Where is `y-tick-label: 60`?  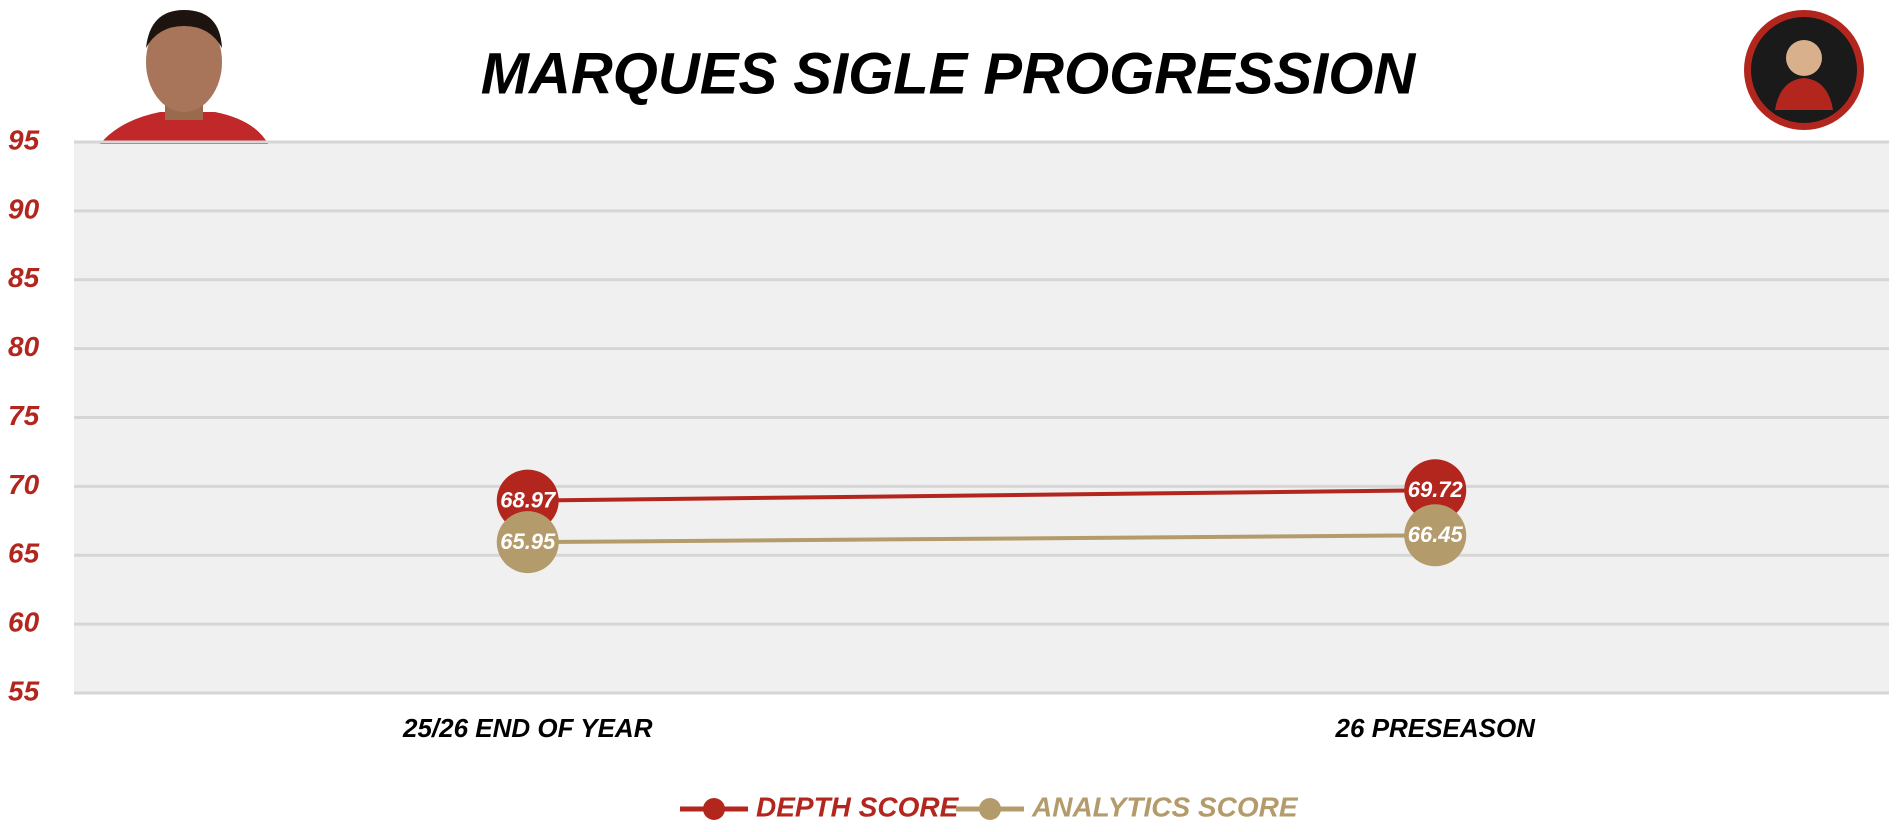
y-tick-label: 60 is located at coordinates (24, 622).